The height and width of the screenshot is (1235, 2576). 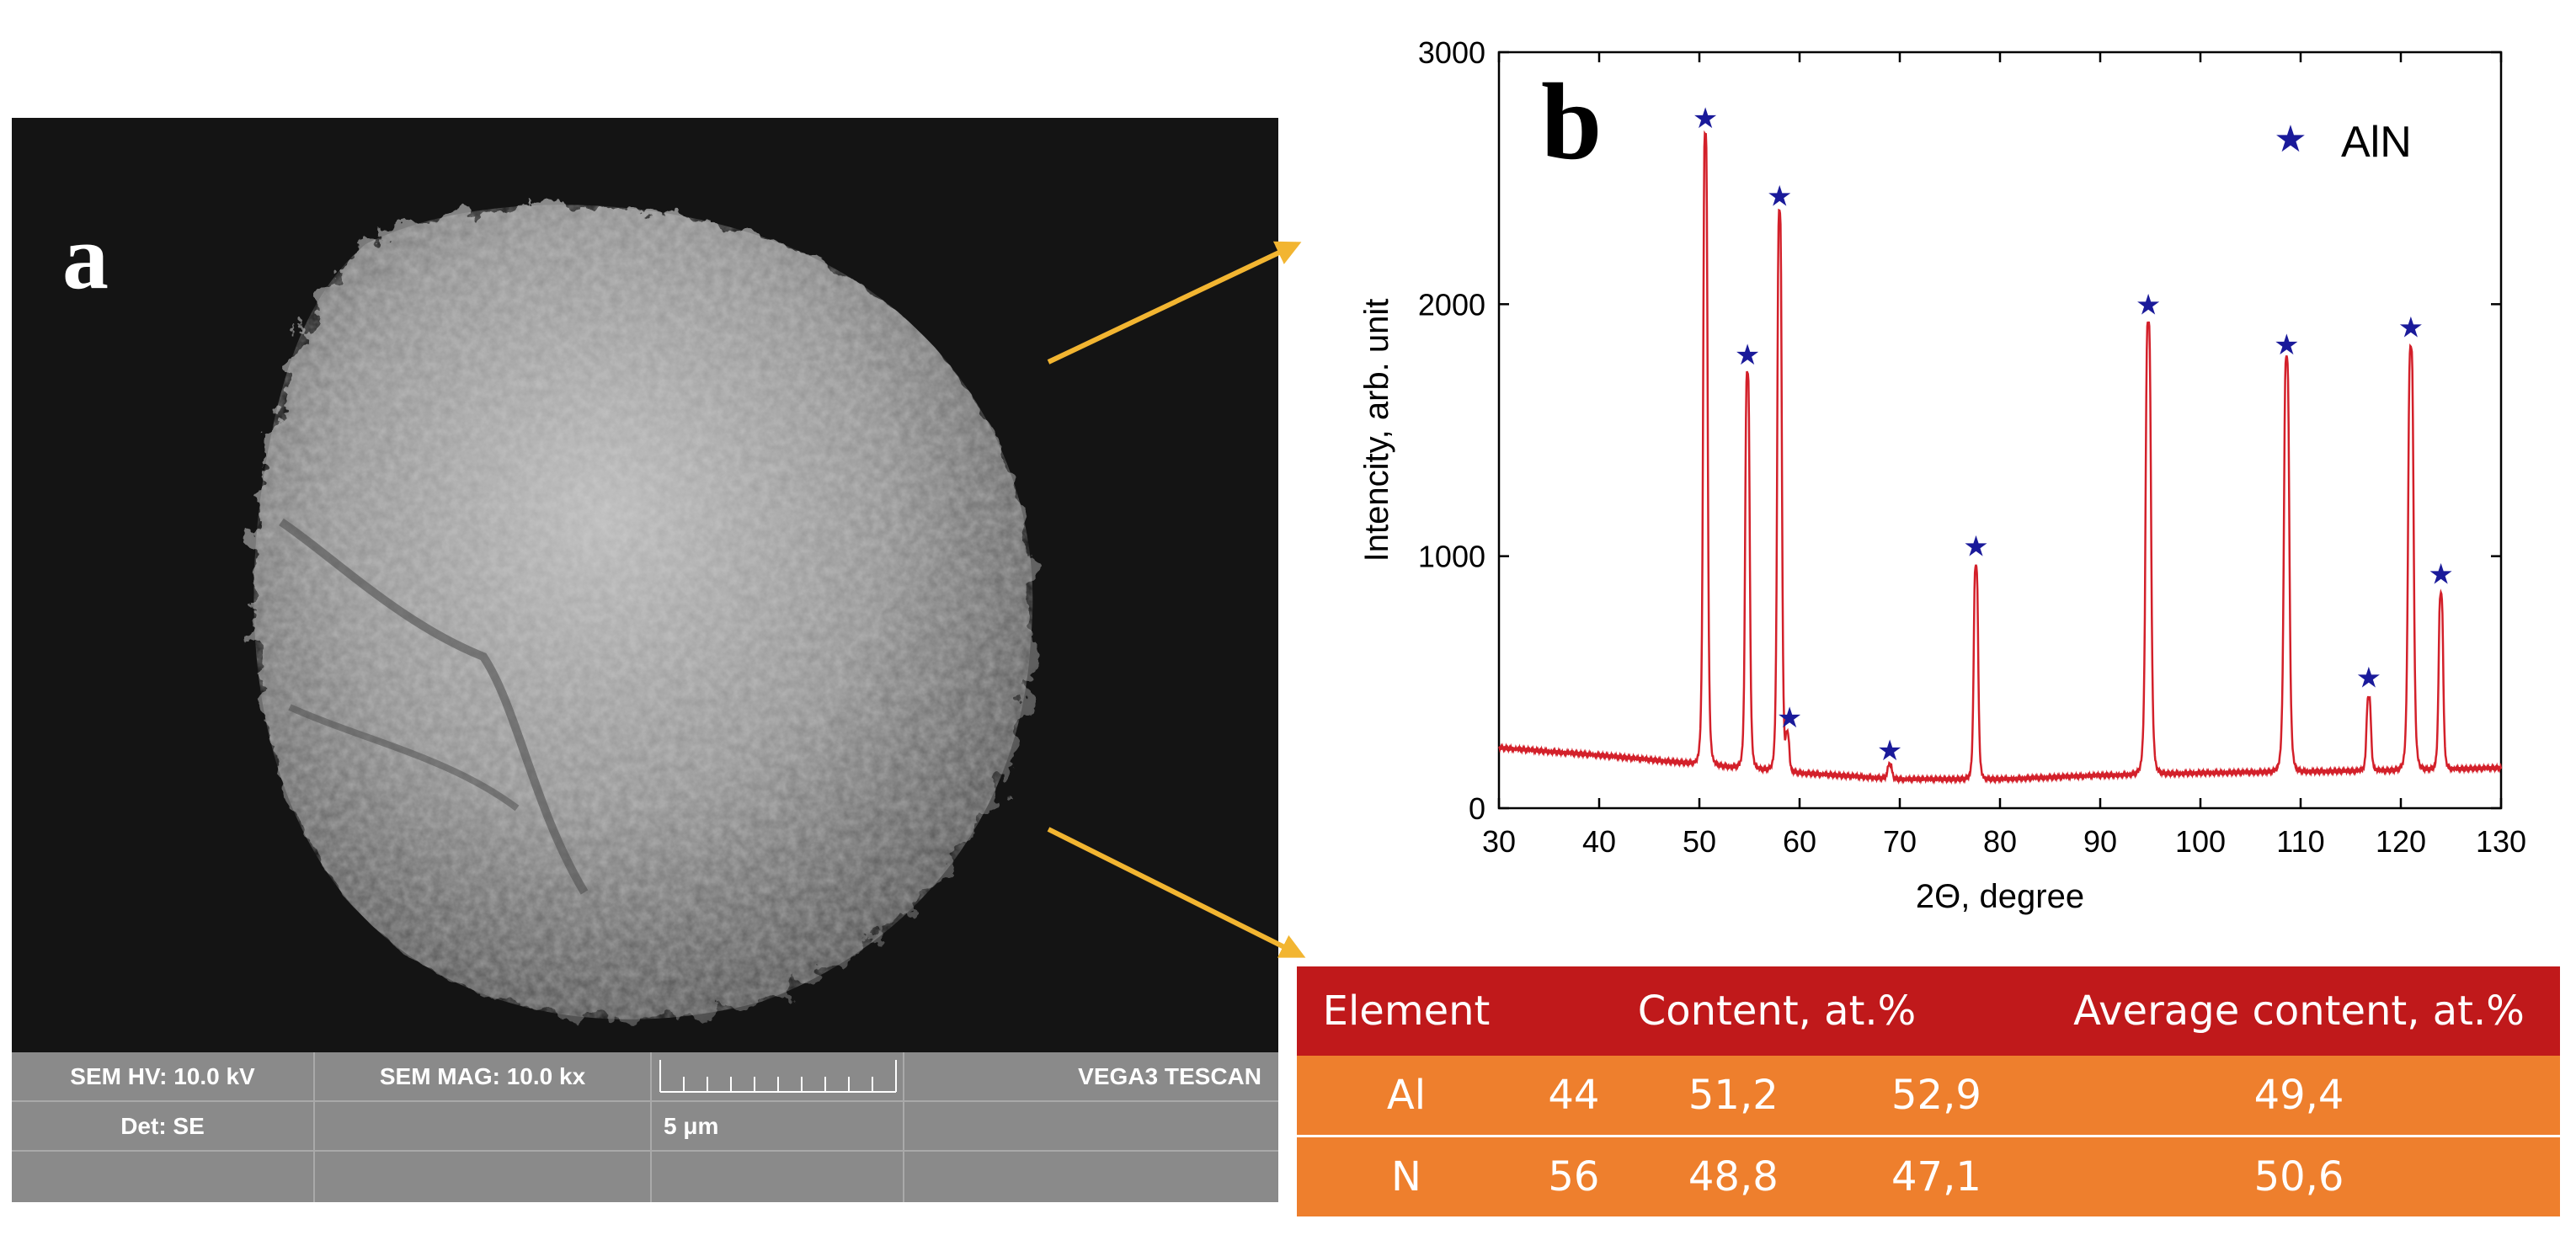 What do you see at coordinates (1936, 1176) in the screenshot?
I see `cell-value: 47,1` at bounding box center [1936, 1176].